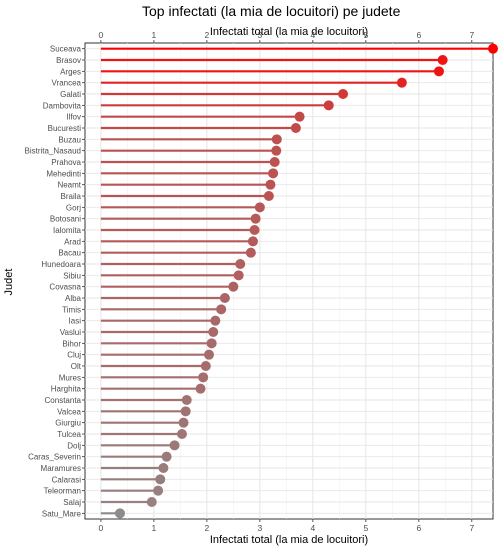 This screenshot has height=550, width=500. I want to click on y-tick-label: Suceava, so click(66, 49).